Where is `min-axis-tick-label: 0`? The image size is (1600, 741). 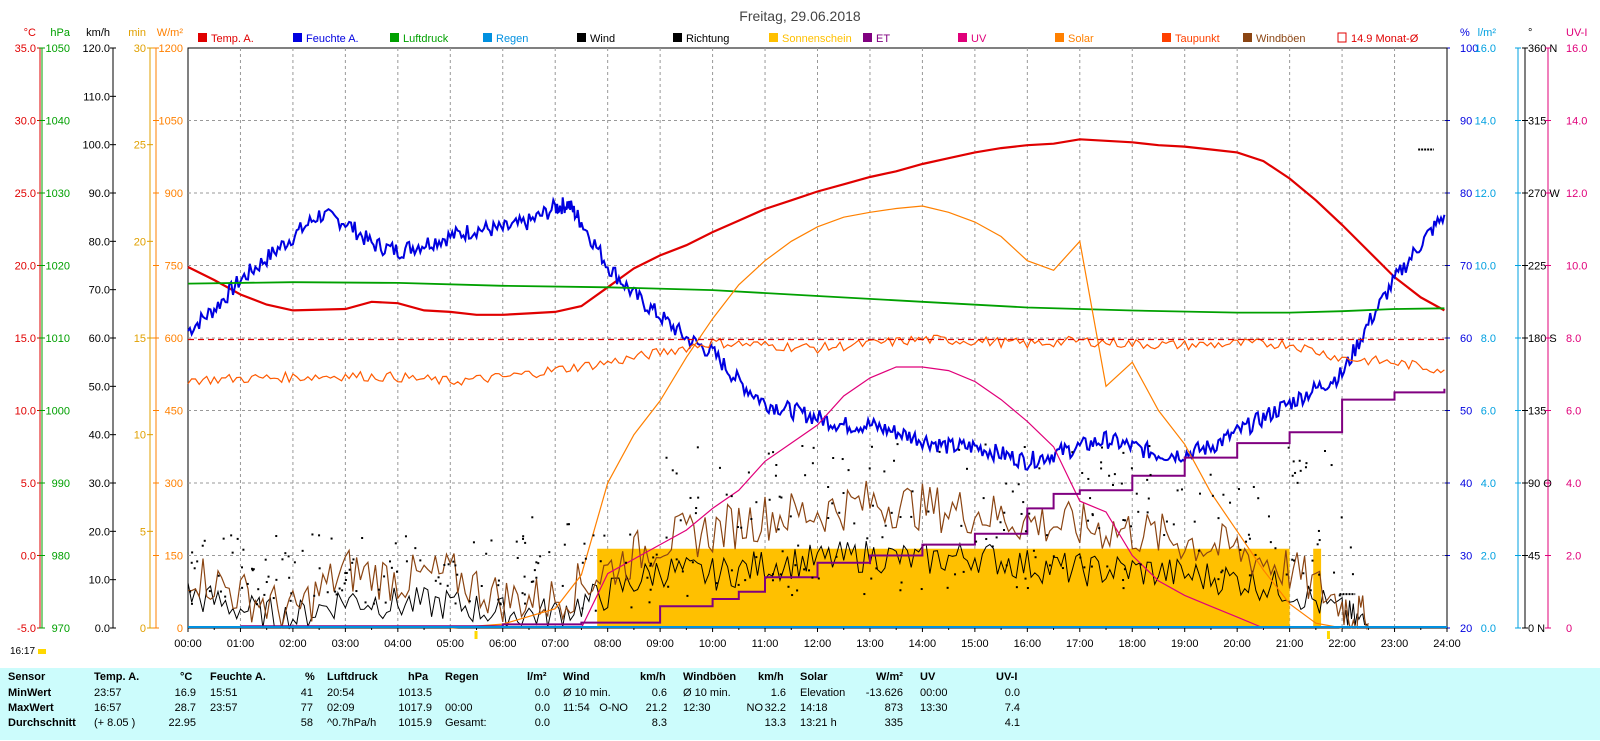
min-axis-tick-label: 0 is located at coordinates (143, 629).